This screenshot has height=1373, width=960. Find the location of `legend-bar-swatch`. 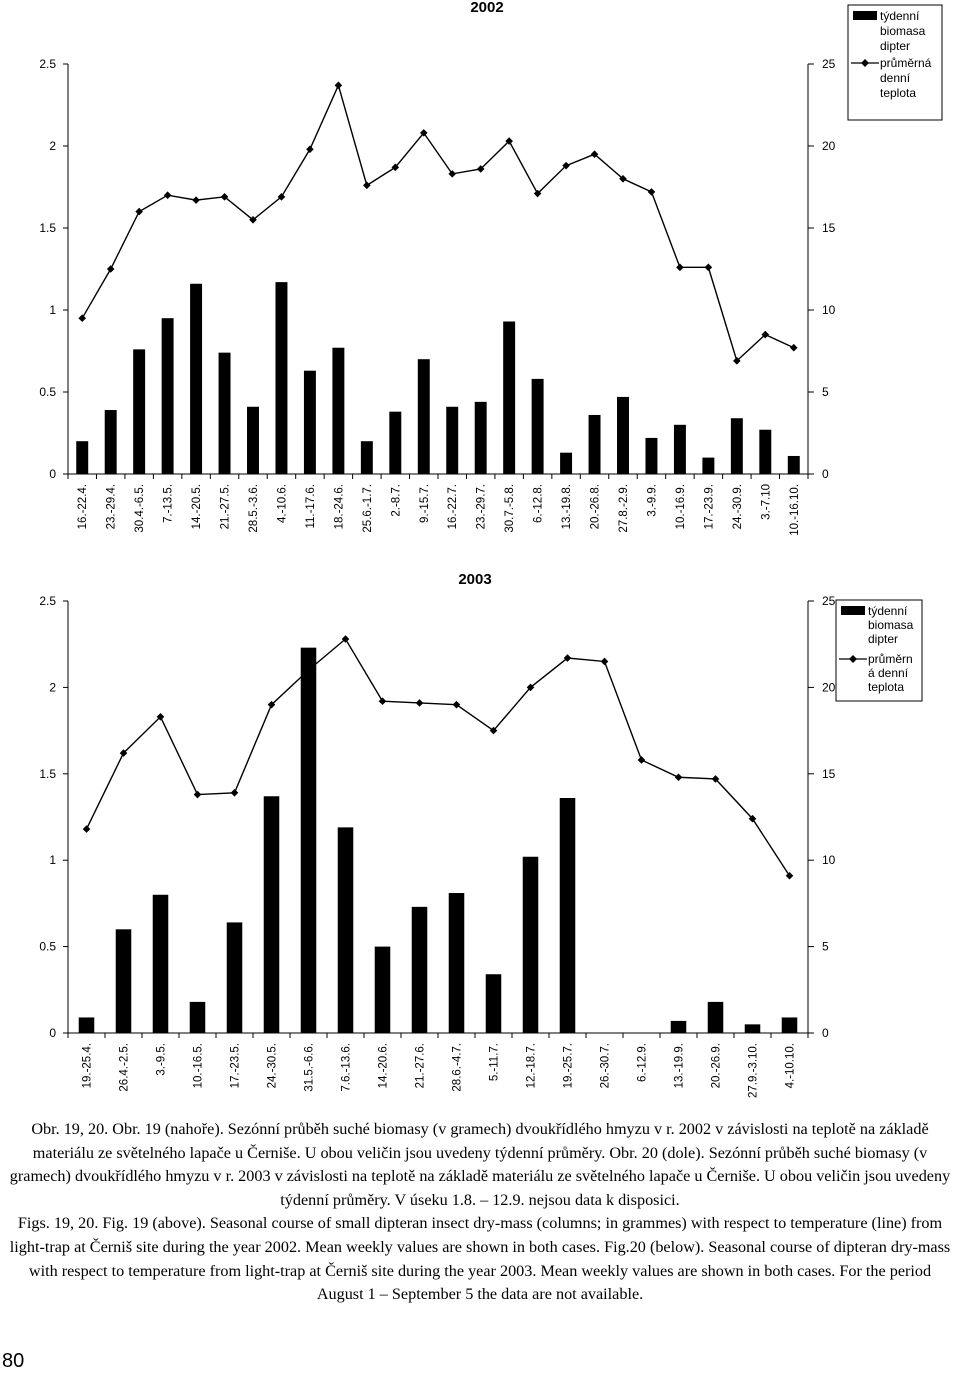

legend-bar-swatch is located at coordinates (853, 610).